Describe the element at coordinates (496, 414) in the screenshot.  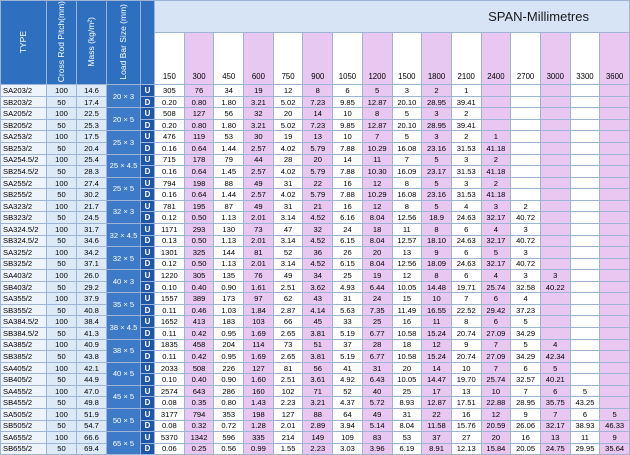
I see `value-cell: 12` at that location.